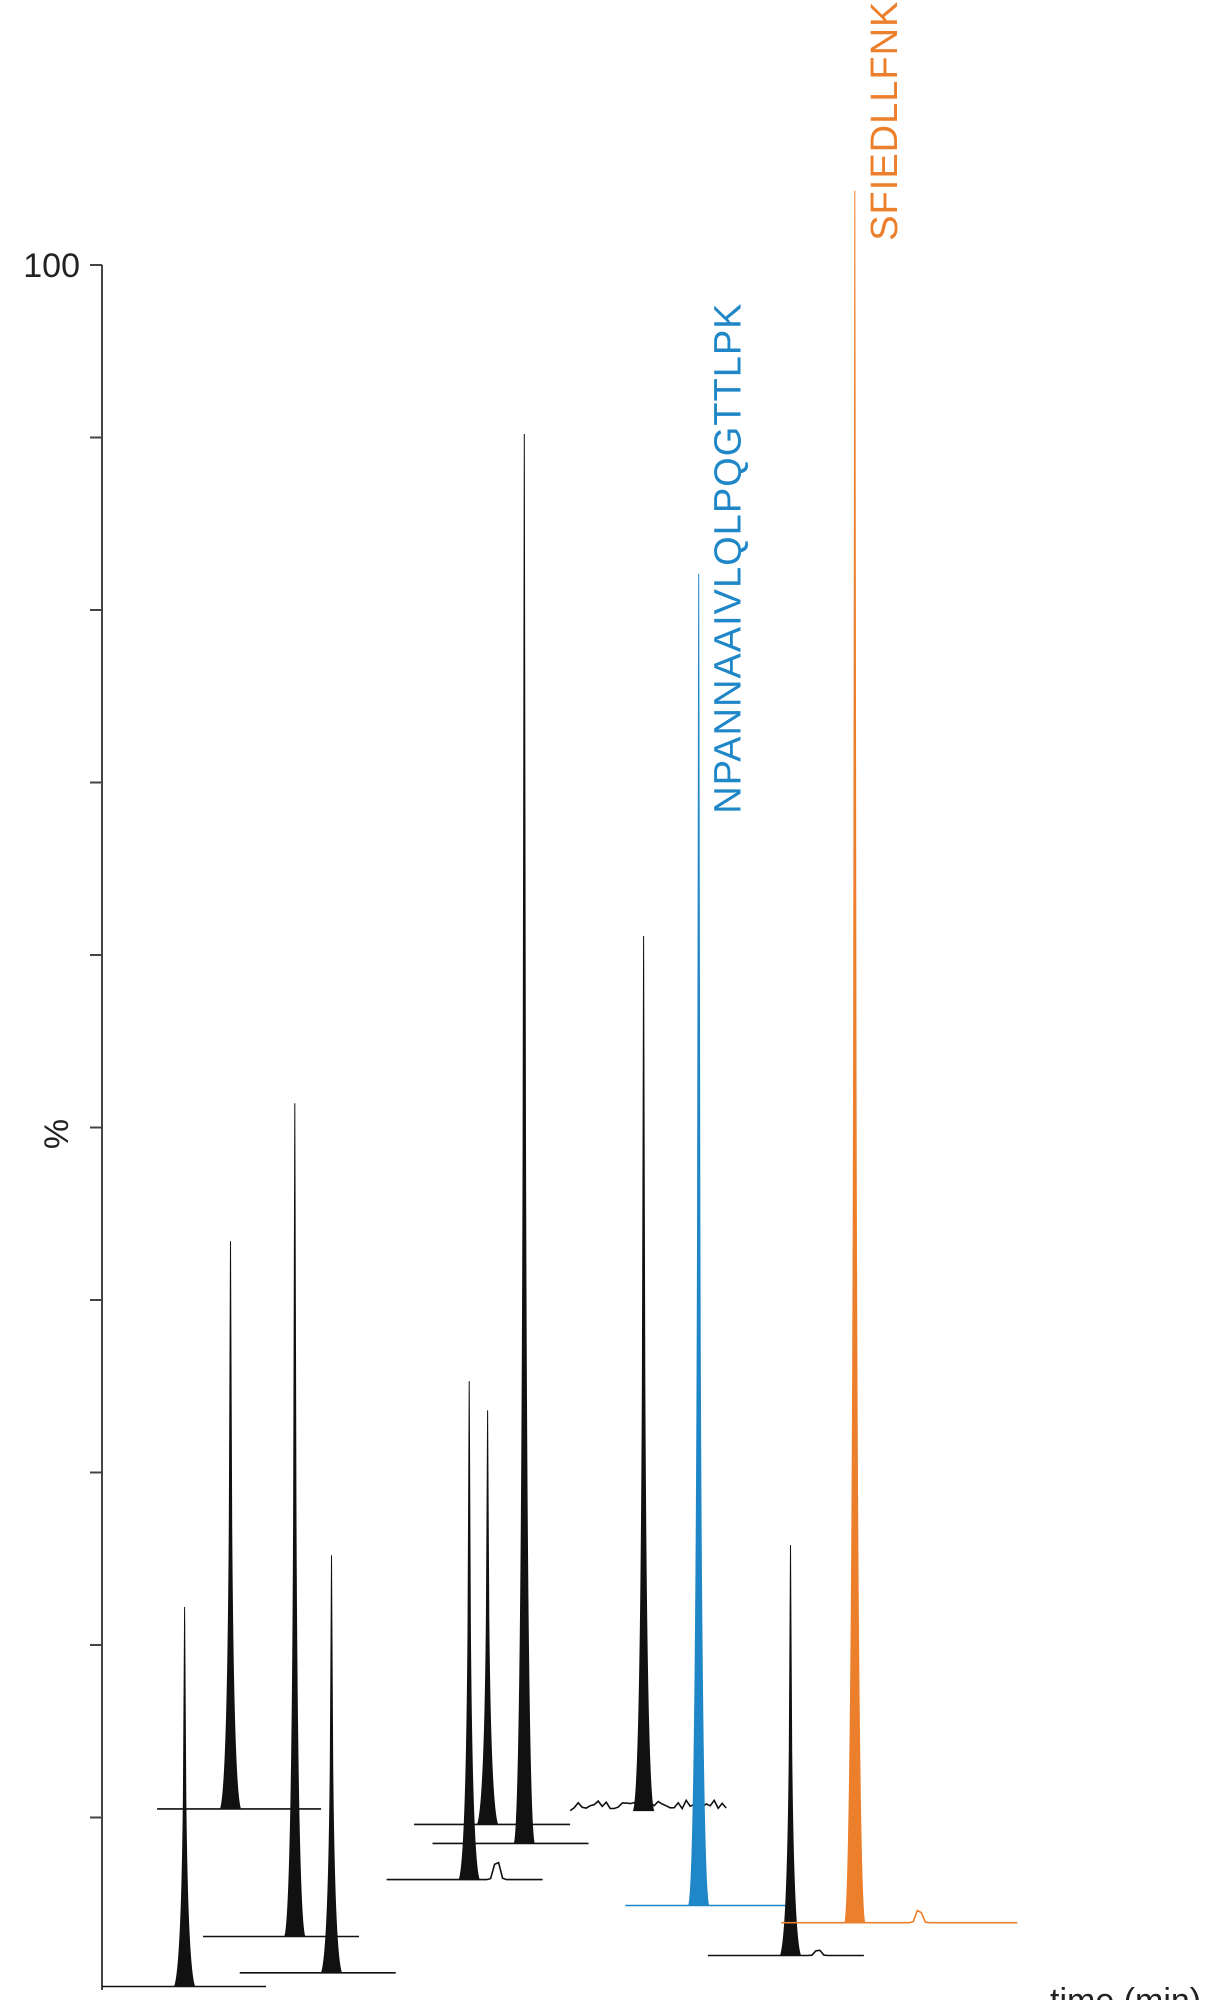 The width and height of the screenshot is (1223, 2000). What do you see at coordinates (729, 557) in the screenshot?
I see `peak-label-8: NPANNAAIVLQLPQGTTLPK` at bounding box center [729, 557].